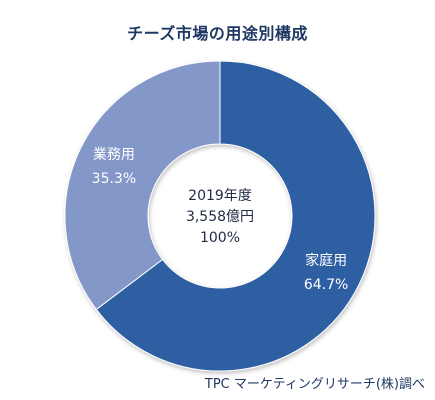 The width and height of the screenshot is (435, 400). I want to click on source-note: TPC マーケティングリサーチ(株)調べ, so click(314, 384).